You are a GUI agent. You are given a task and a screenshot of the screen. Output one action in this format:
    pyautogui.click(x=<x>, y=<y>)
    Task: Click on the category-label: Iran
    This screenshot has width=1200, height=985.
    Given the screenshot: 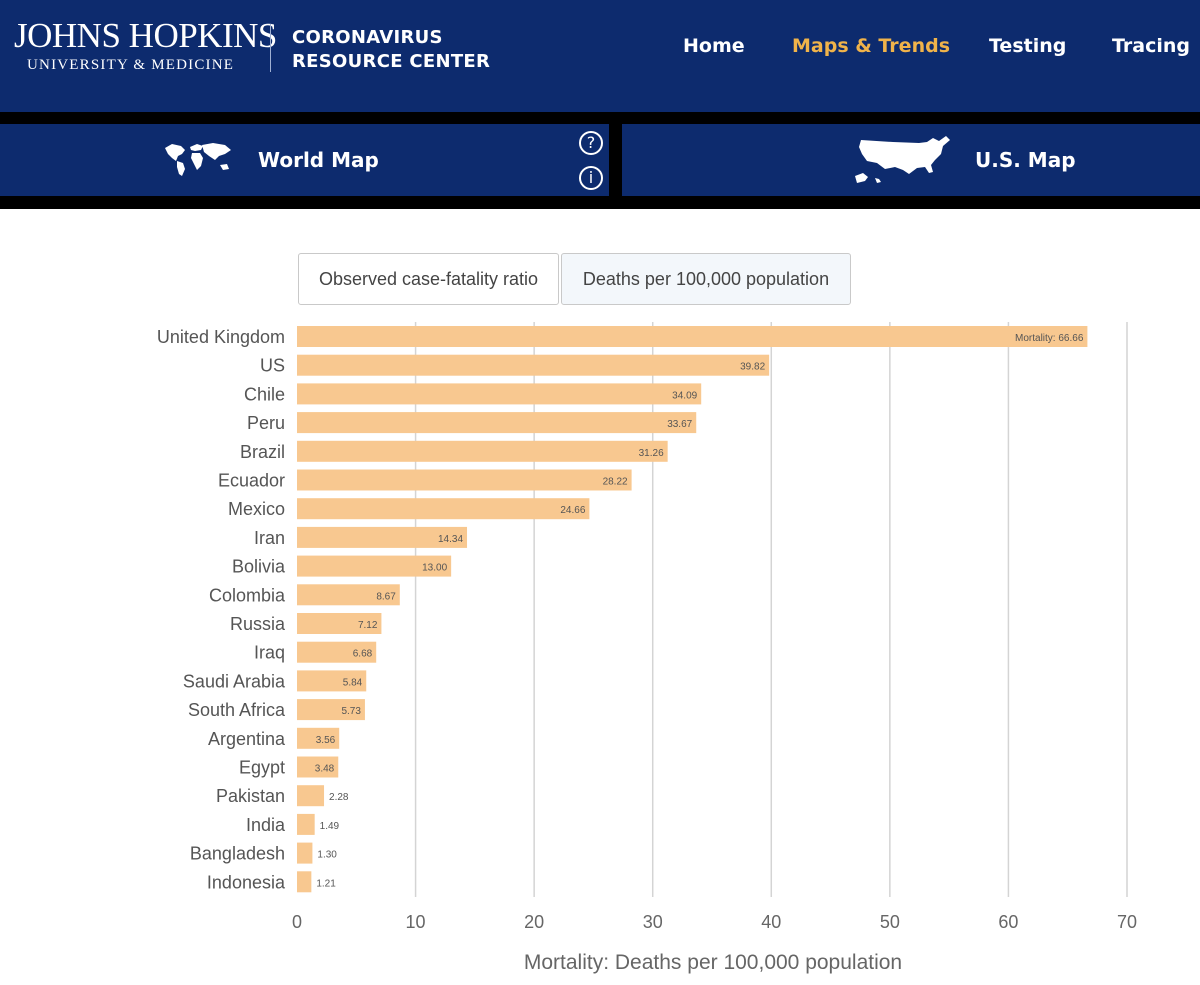 What is the action you would take?
    pyautogui.click(x=269, y=538)
    